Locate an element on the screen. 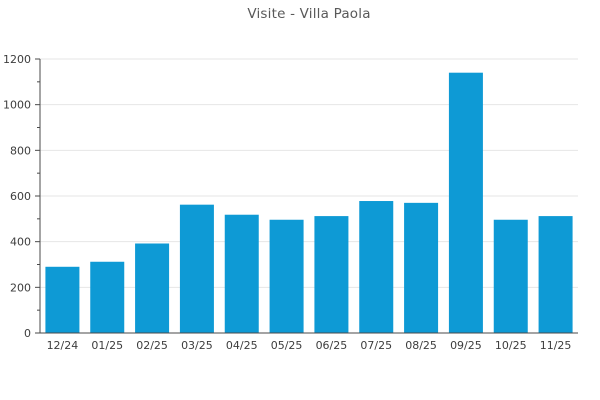 This screenshot has width=600, height=400. x-tick-label: 06/25 is located at coordinates (332, 345).